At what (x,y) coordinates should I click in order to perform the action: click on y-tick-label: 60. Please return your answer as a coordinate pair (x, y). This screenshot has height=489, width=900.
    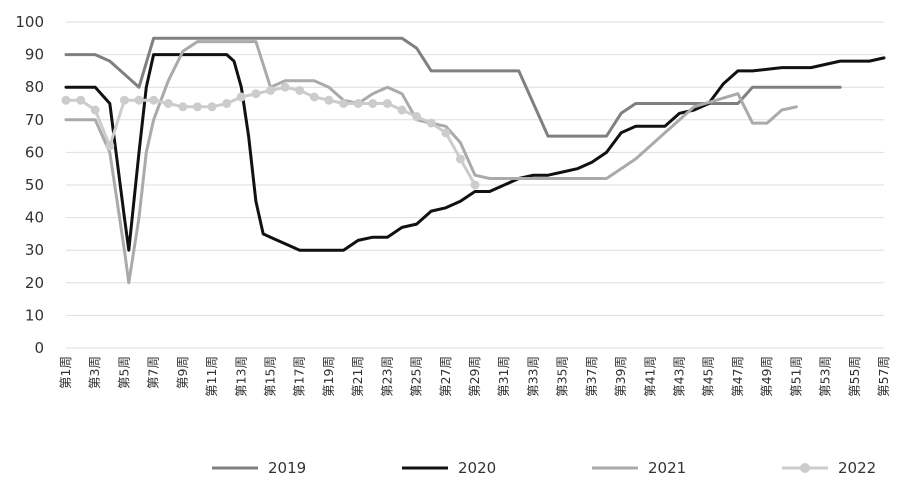
    Looking at the image, I should click on (34, 152).